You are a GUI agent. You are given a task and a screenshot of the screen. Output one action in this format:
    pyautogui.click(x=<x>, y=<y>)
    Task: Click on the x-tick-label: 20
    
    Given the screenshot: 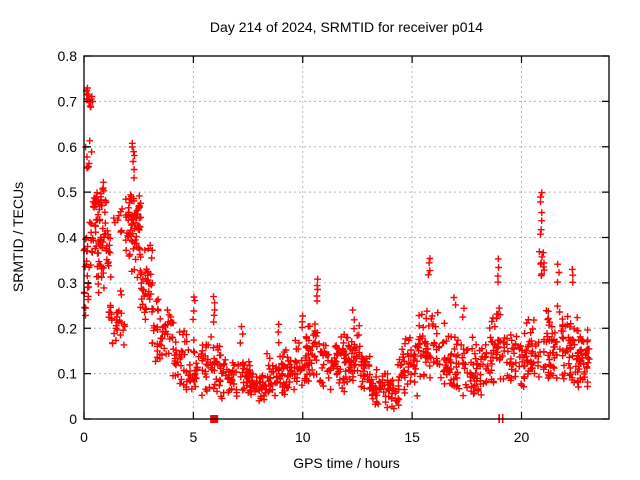 What is the action you would take?
    pyautogui.click(x=522, y=437)
    